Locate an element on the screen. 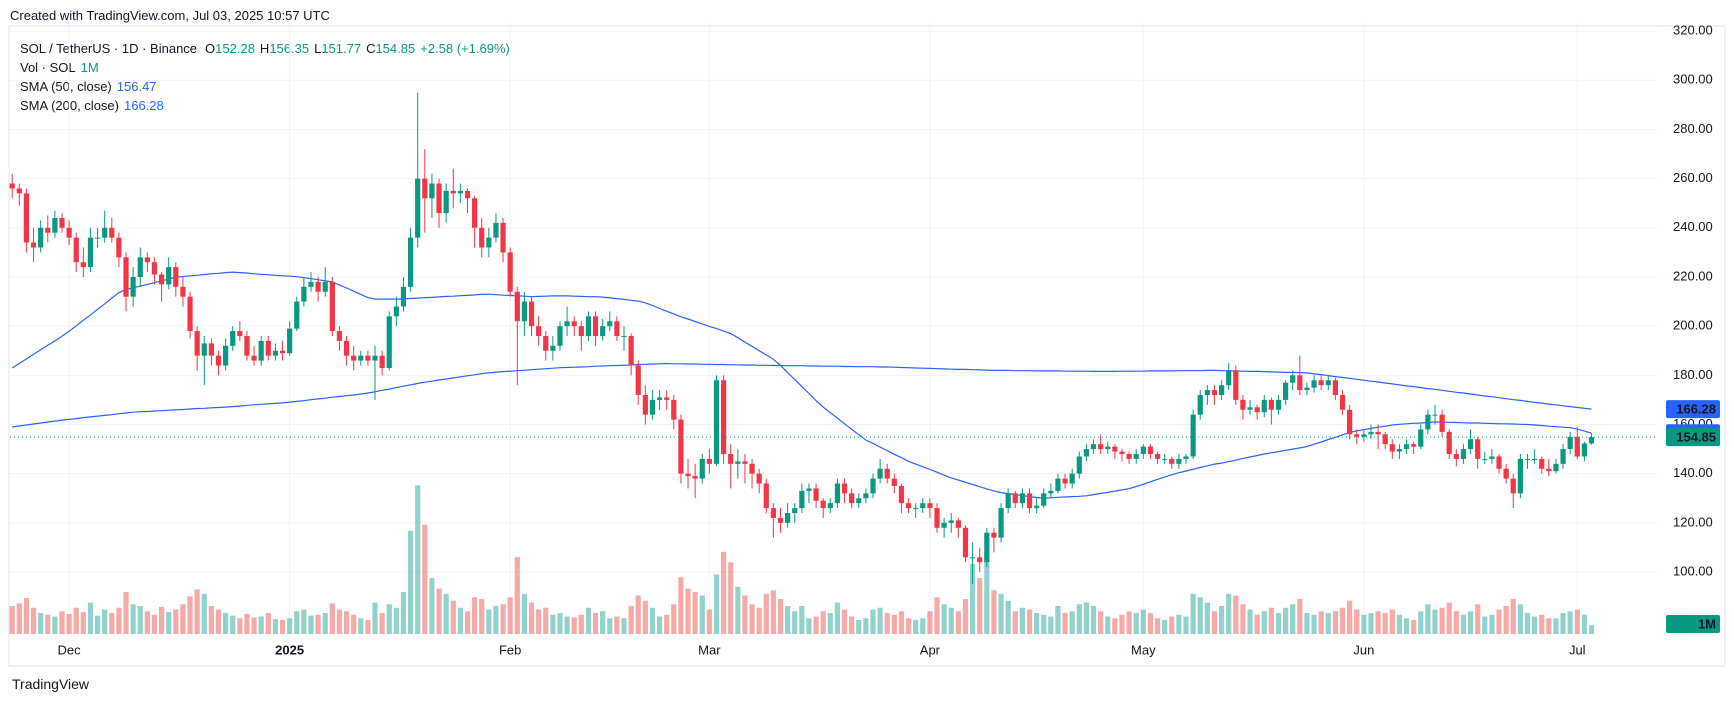 The width and height of the screenshot is (1734, 703). legend-row: SMA (50, close) 156.47 is located at coordinates (265, 86).